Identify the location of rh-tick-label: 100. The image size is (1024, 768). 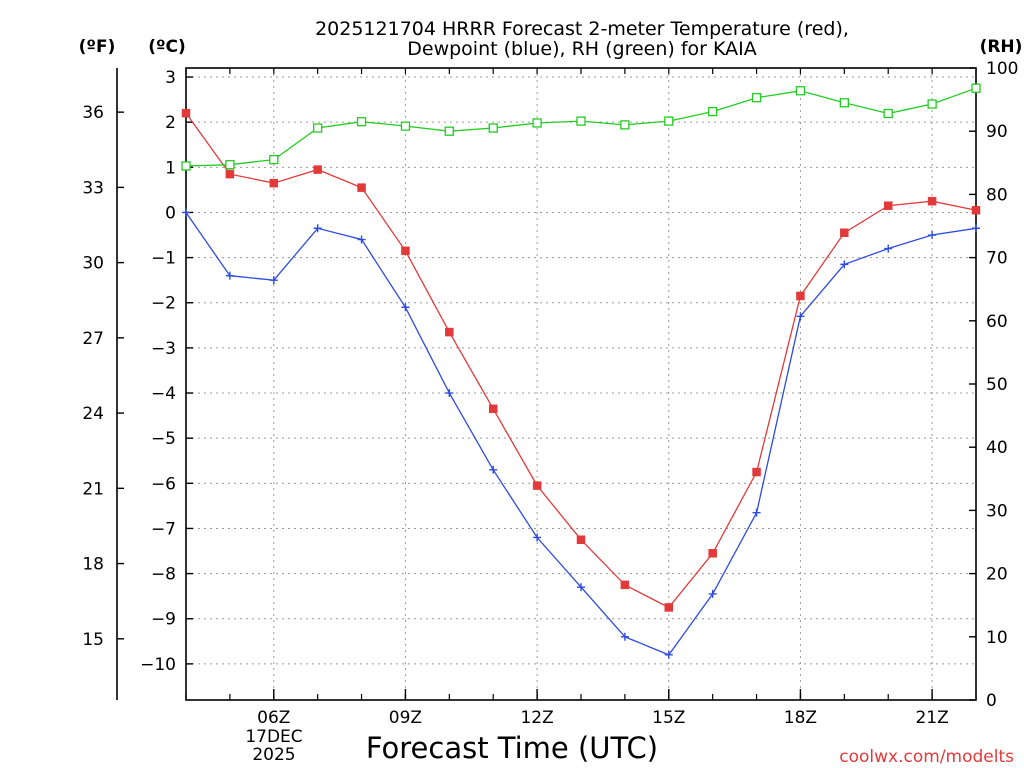
(1002, 69).